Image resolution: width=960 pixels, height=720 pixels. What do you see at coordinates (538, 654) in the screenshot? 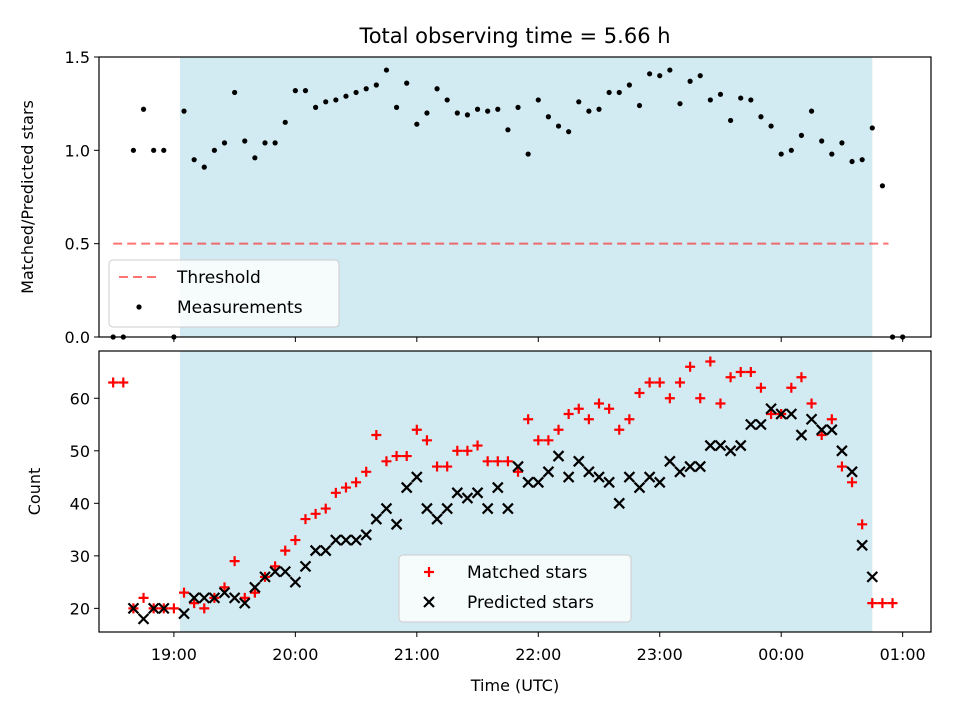
I see `x-tick-label: 22:00` at bounding box center [538, 654].